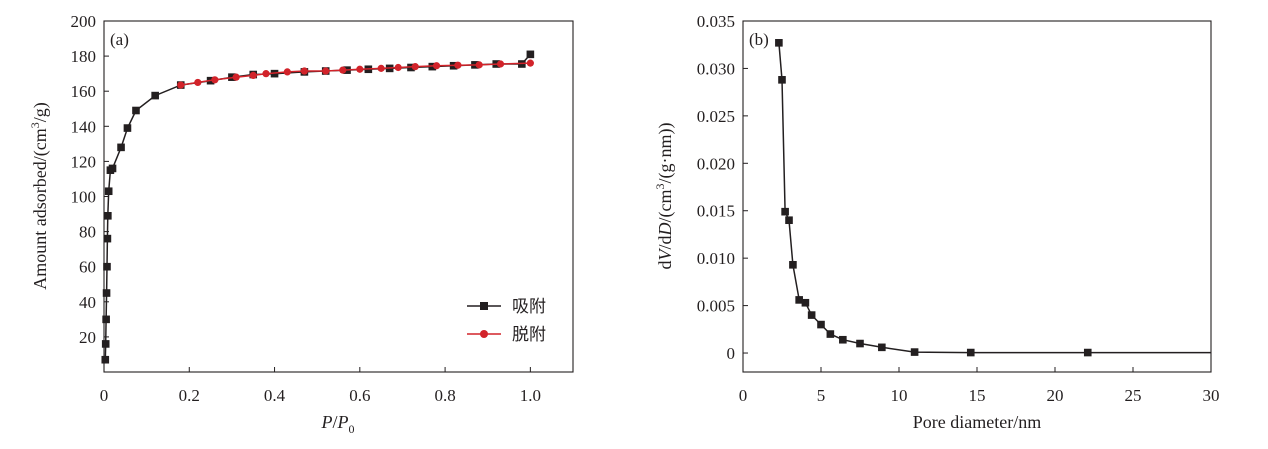  What do you see at coordinates (119, 39) in the screenshot?
I see `panel-label: (a)` at bounding box center [119, 39].